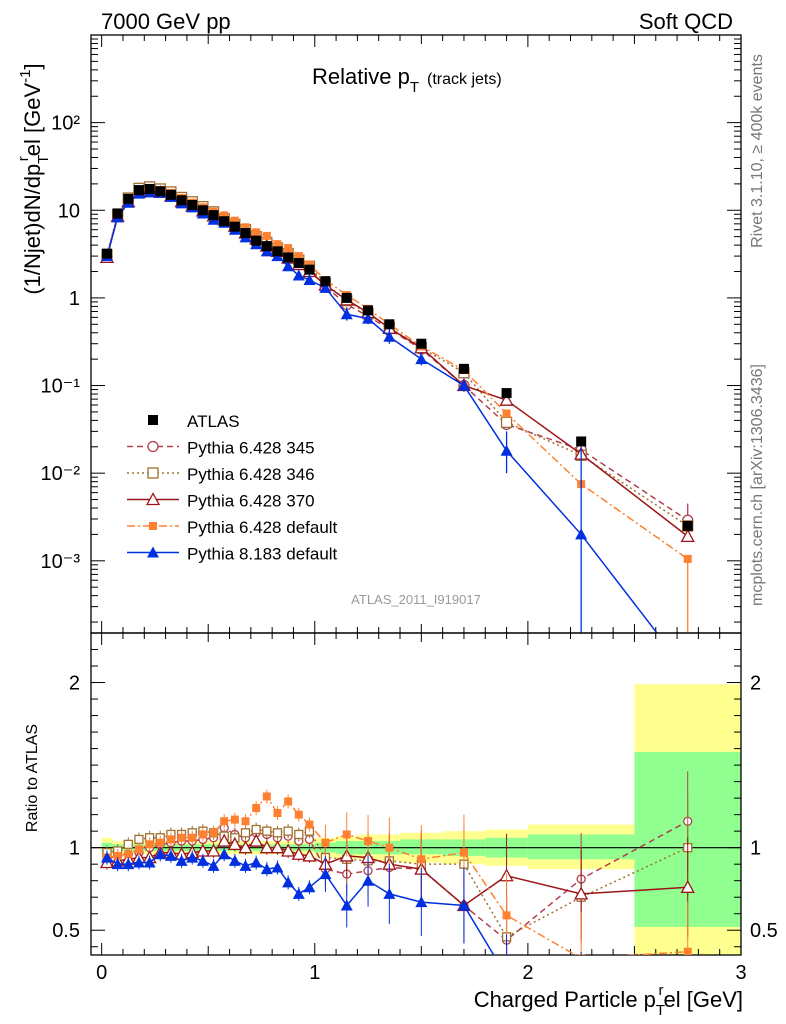 This screenshot has width=786, height=1024. What do you see at coordinates (262, 527) in the screenshot?
I see `legend-label: Pythia 6.428 default` at bounding box center [262, 527].